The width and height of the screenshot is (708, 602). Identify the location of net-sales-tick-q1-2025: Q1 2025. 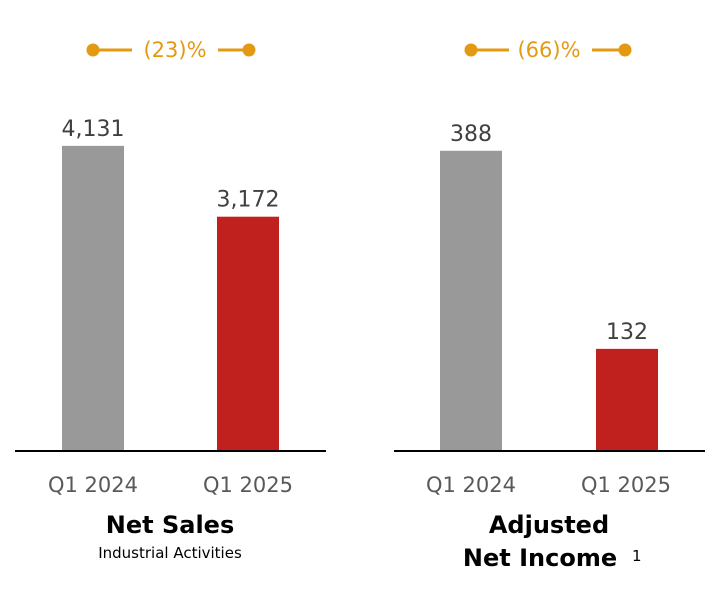
(248, 485).